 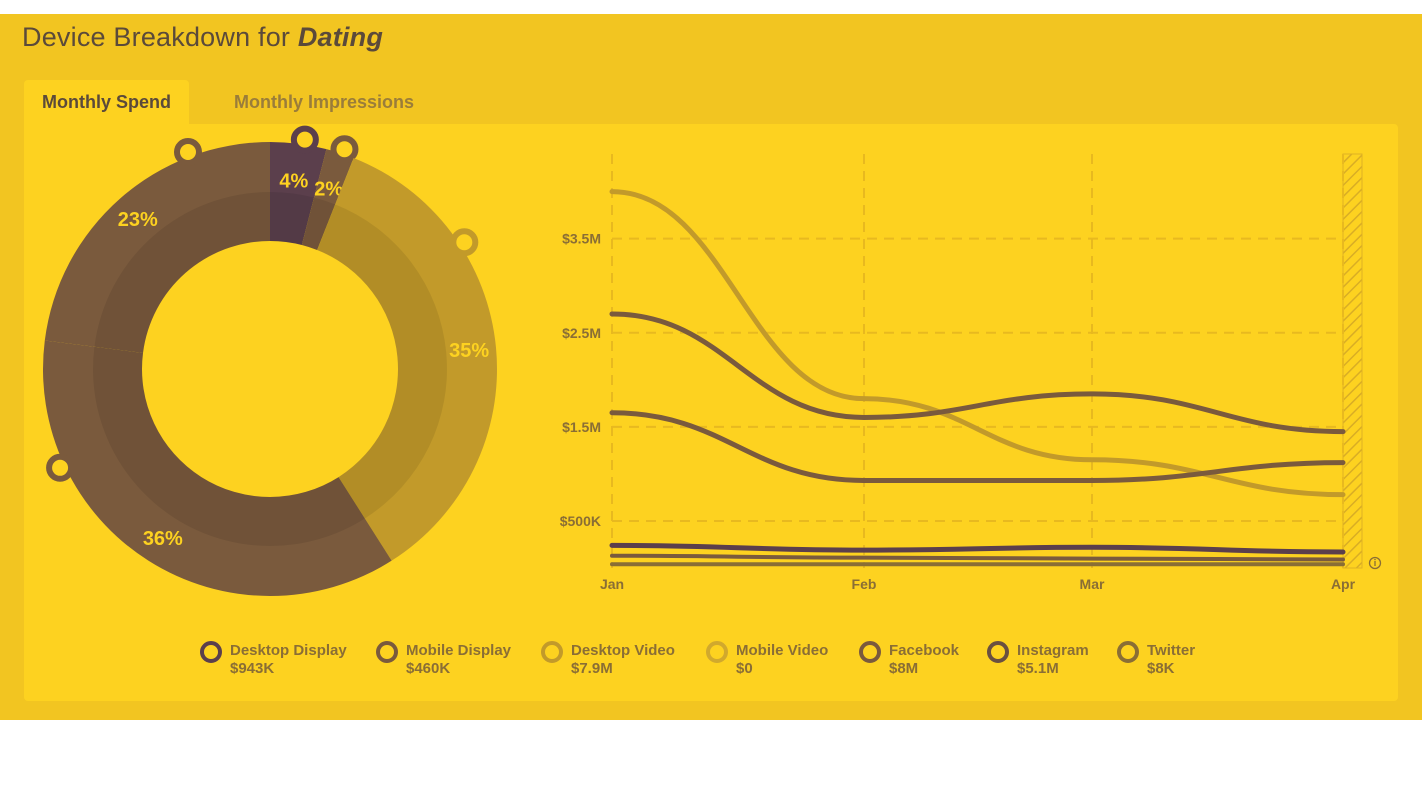 What do you see at coordinates (1092, 584) in the screenshot?
I see `x-tick-label-2: Mar` at bounding box center [1092, 584].